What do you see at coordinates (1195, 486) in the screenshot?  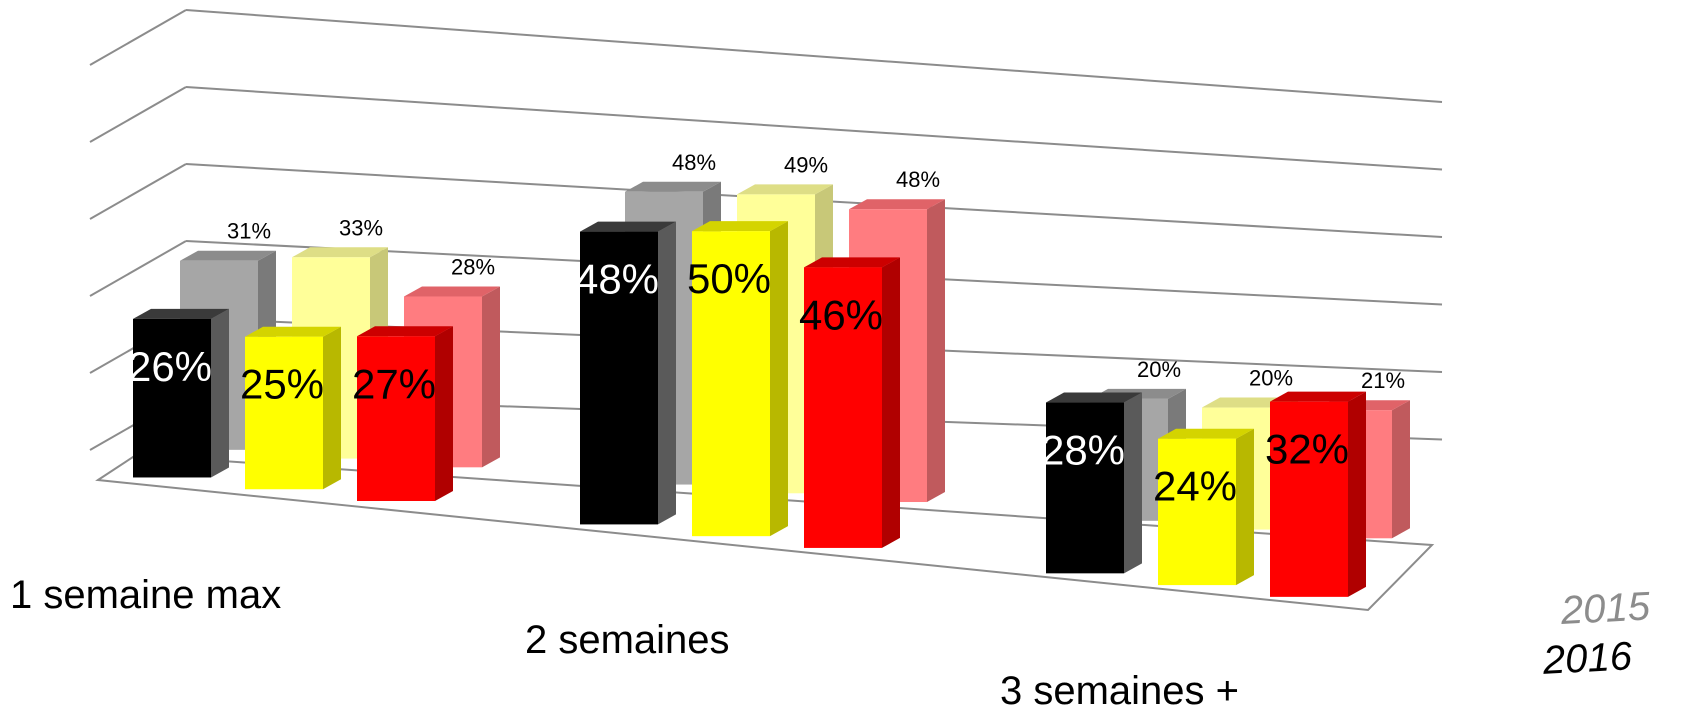 I see `data-label-2016: 24%` at bounding box center [1195, 486].